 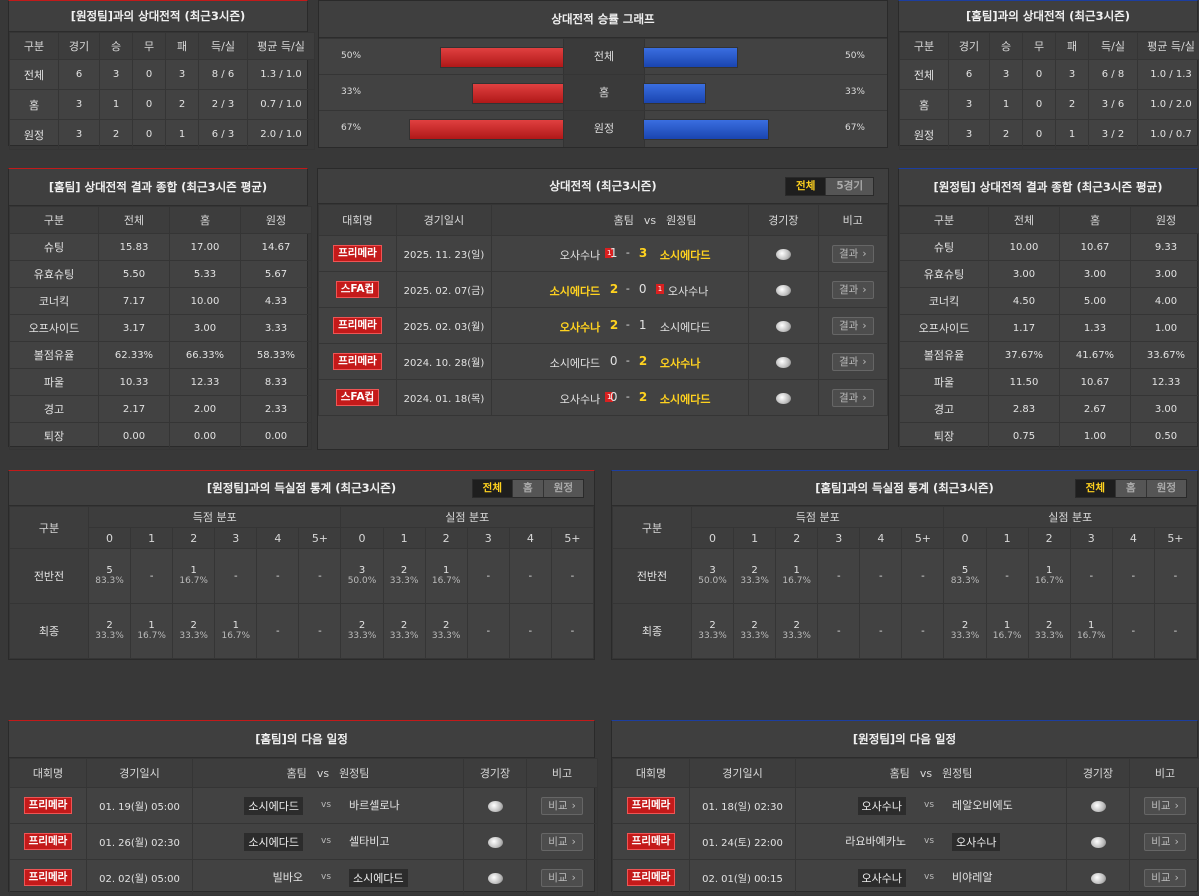 I want to click on row-label: 최종, so click(x=49, y=631).